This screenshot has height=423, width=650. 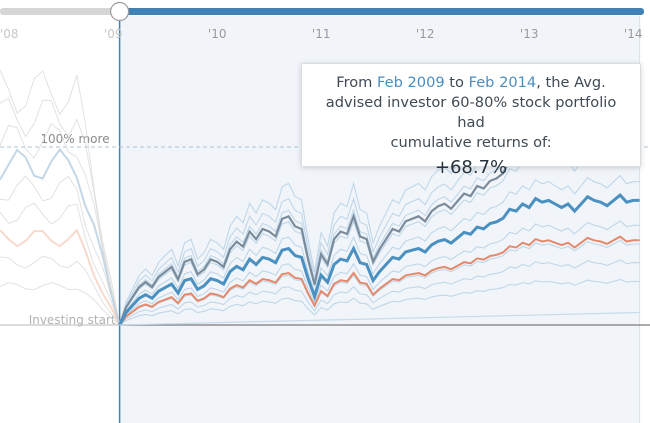 I want to click on x-axis: '08 '09 '10 '11 '12 '13 '14, so click(x=321, y=34).